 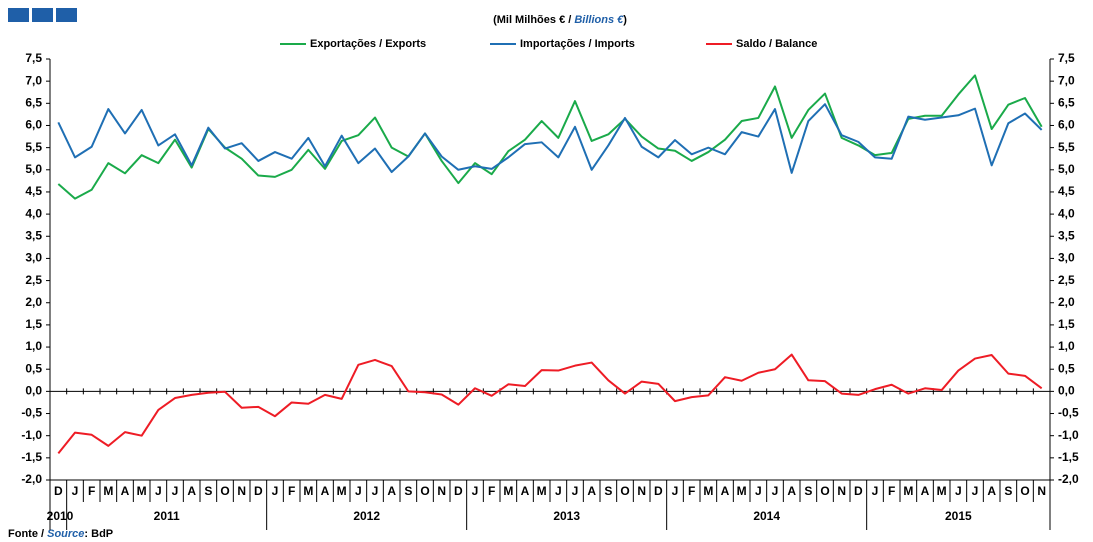 I want to click on series-line, so click(x=550, y=138).